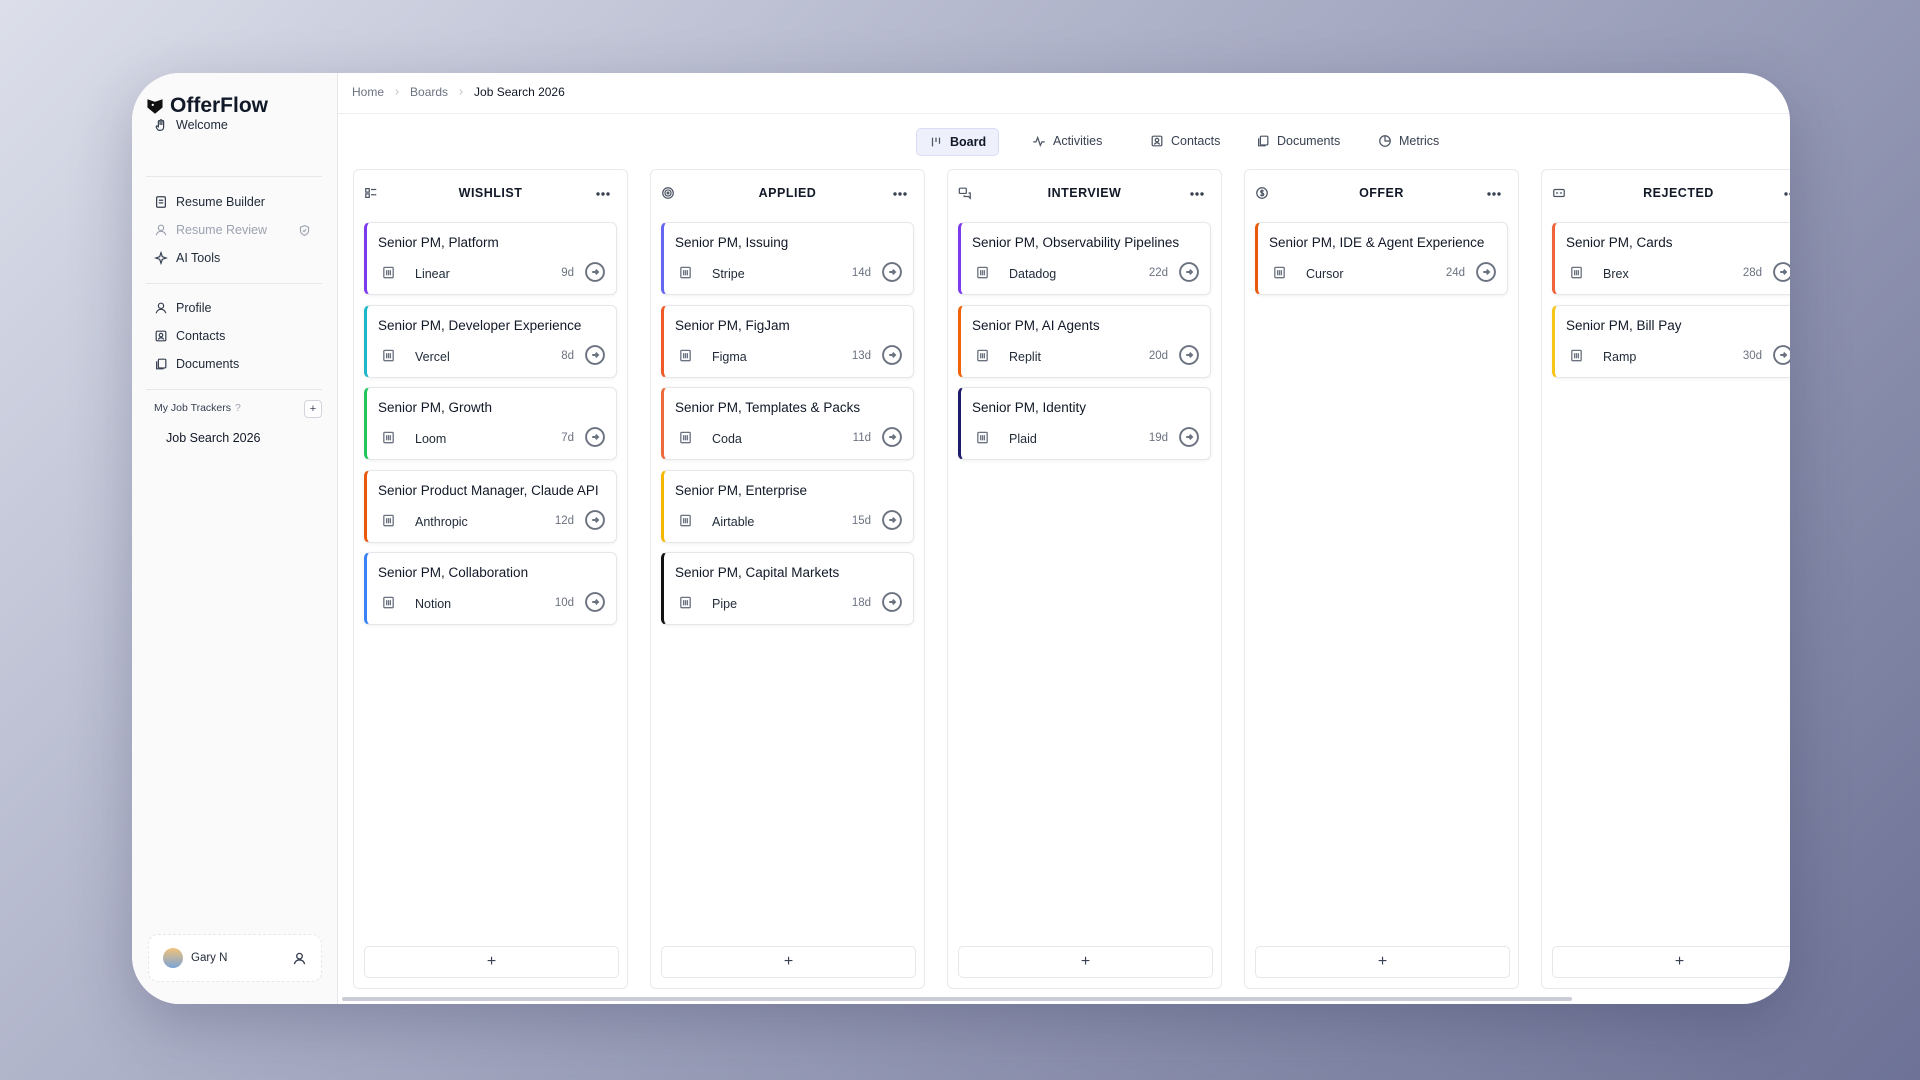 This screenshot has width=1920, height=1080. What do you see at coordinates (213, 438) in the screenshot?
I see `tracker-item: Job Search 2026` at bounding box center [213, 438].